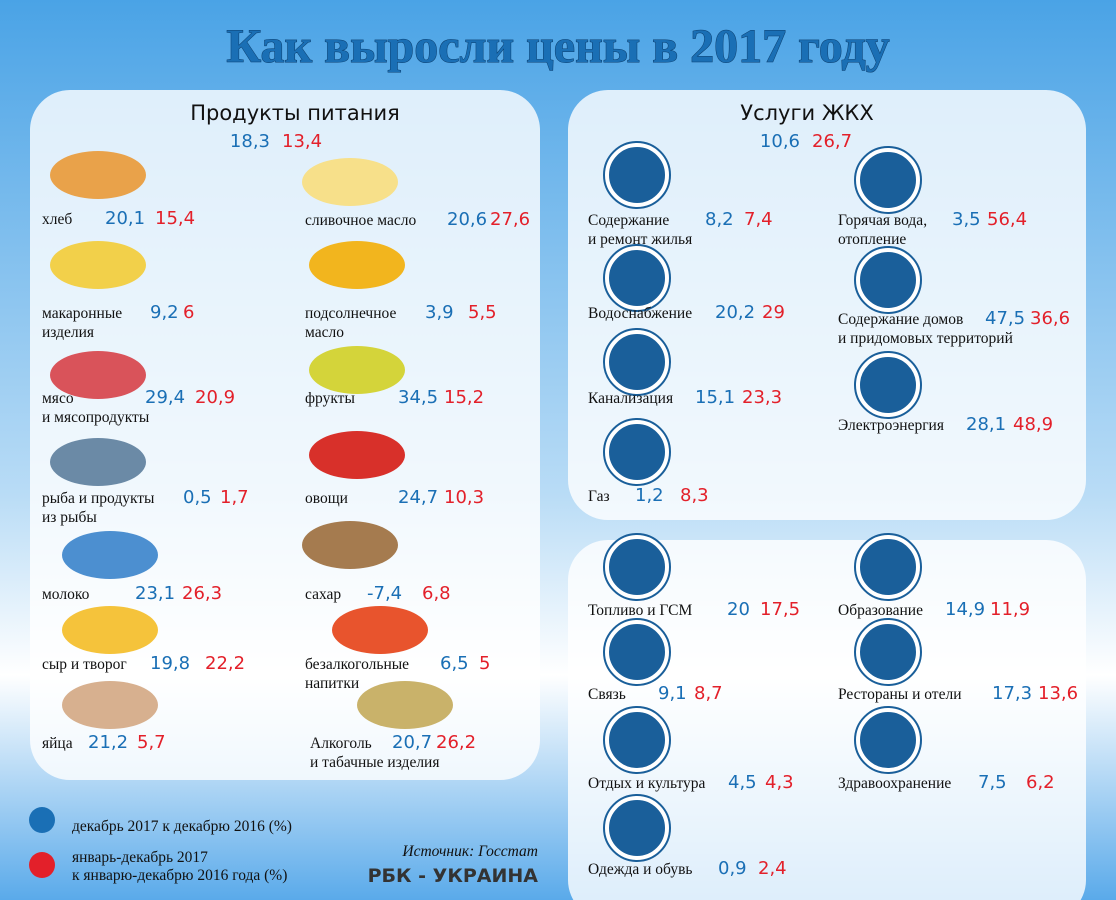  I want to click on source: Источник: Госстат, so click(469, 851).